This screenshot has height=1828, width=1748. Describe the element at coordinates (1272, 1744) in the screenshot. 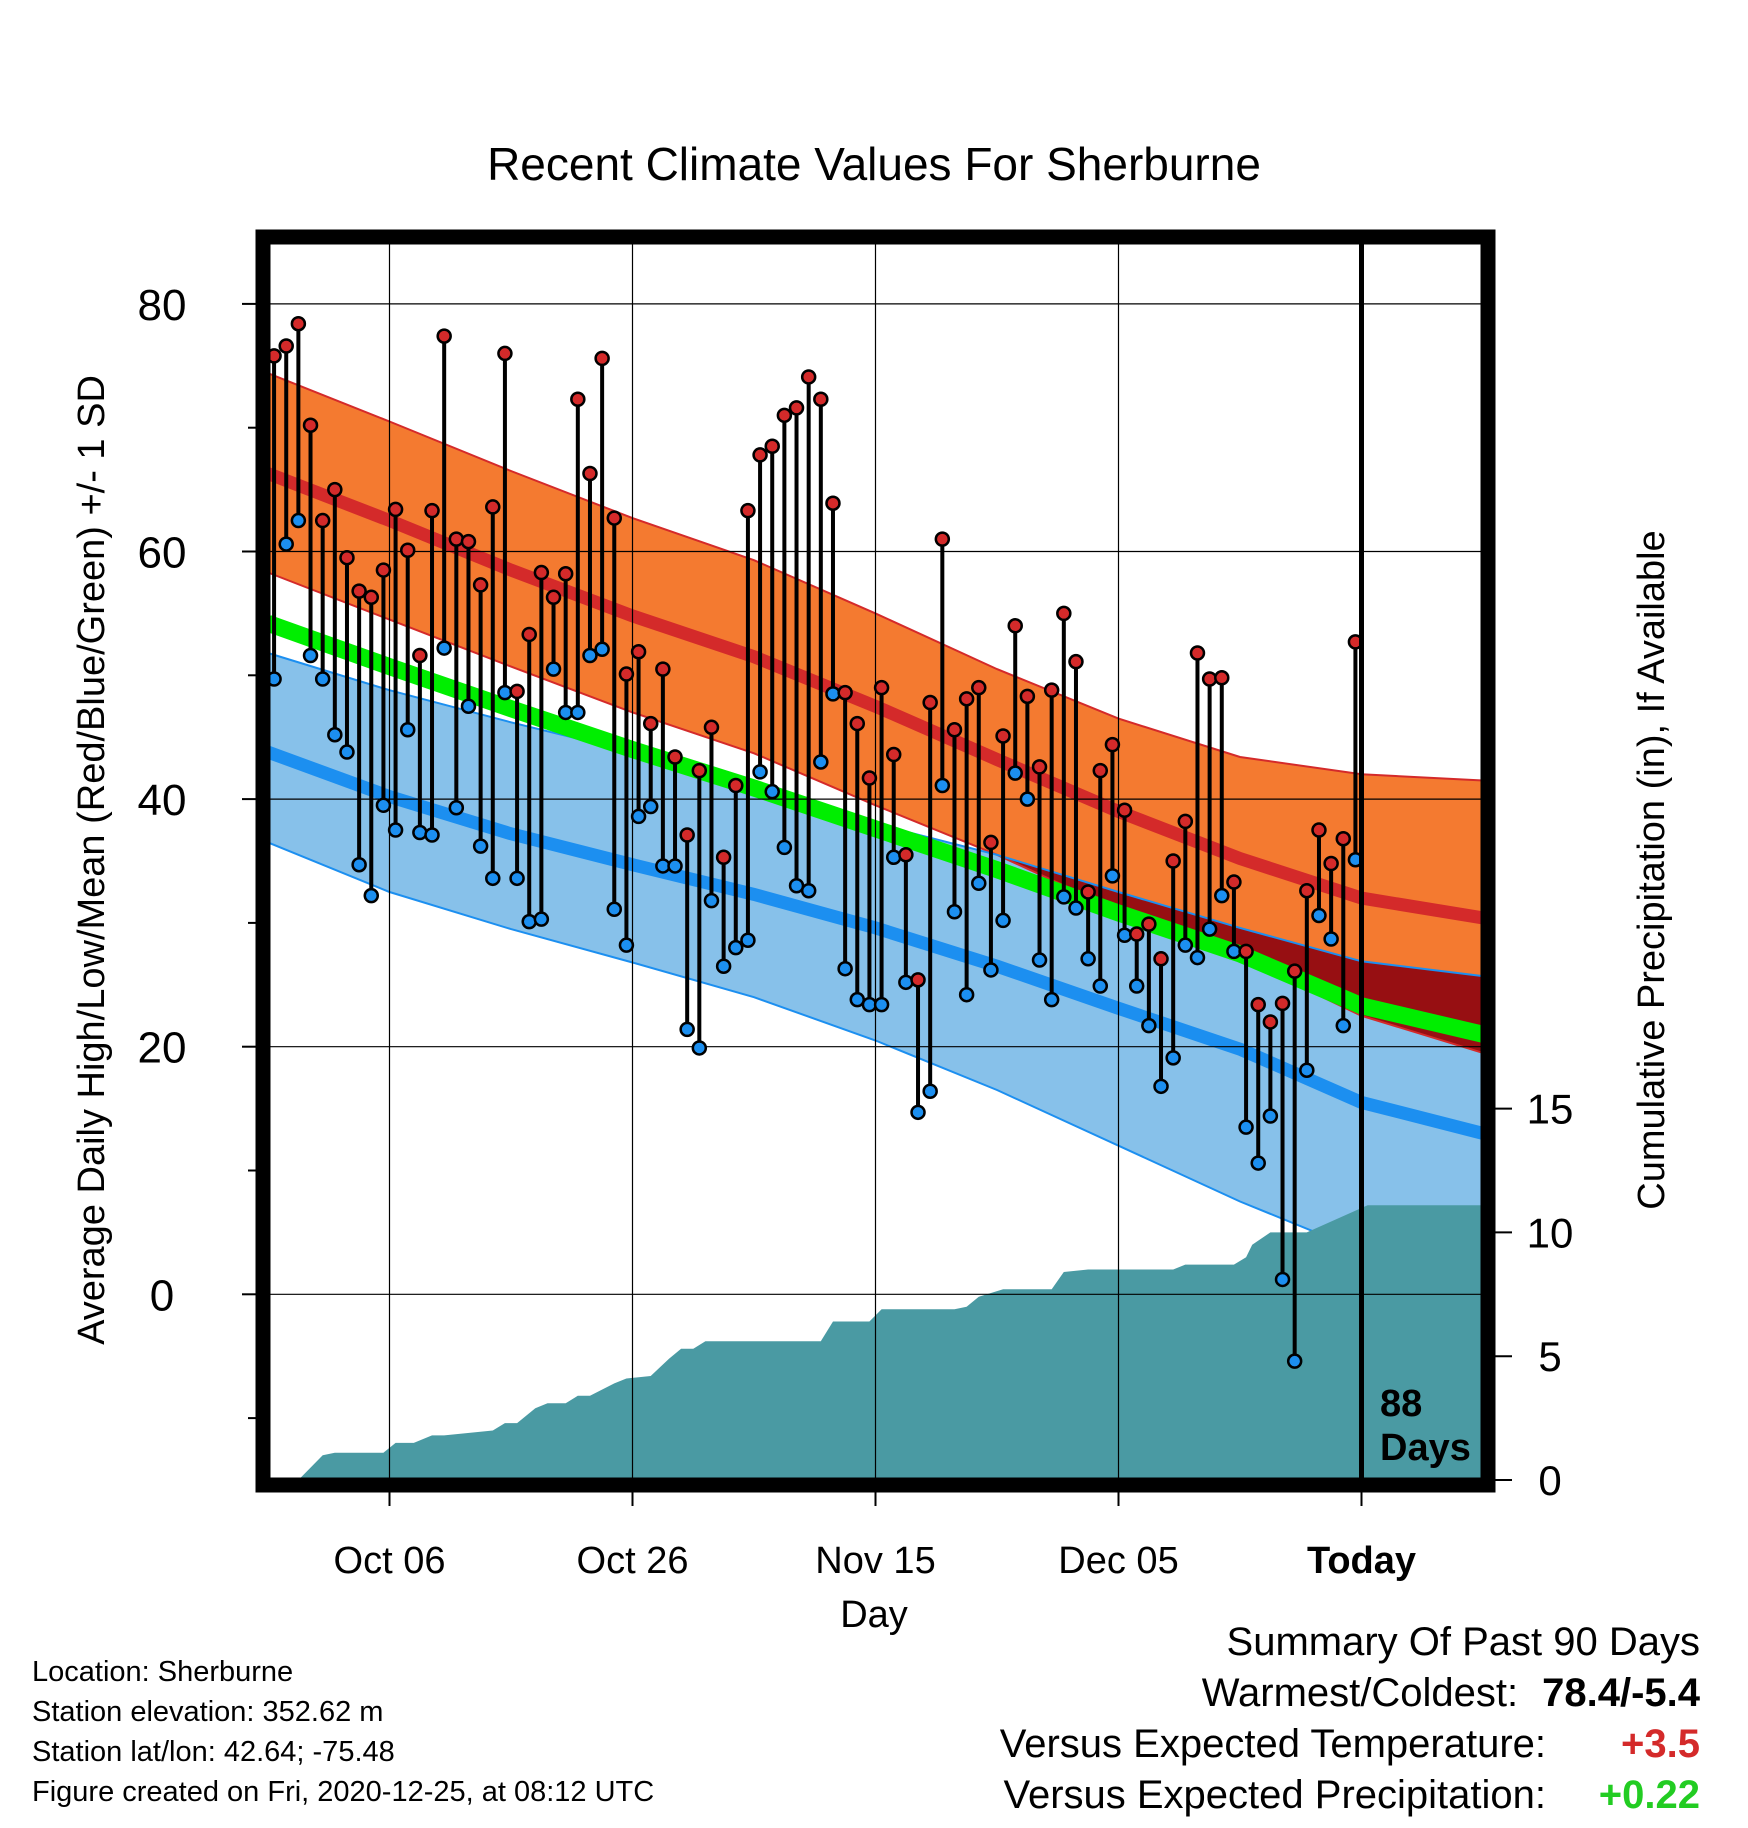

I see `temperature-anomaly-label: Versus Expected Temperature:` at that location.